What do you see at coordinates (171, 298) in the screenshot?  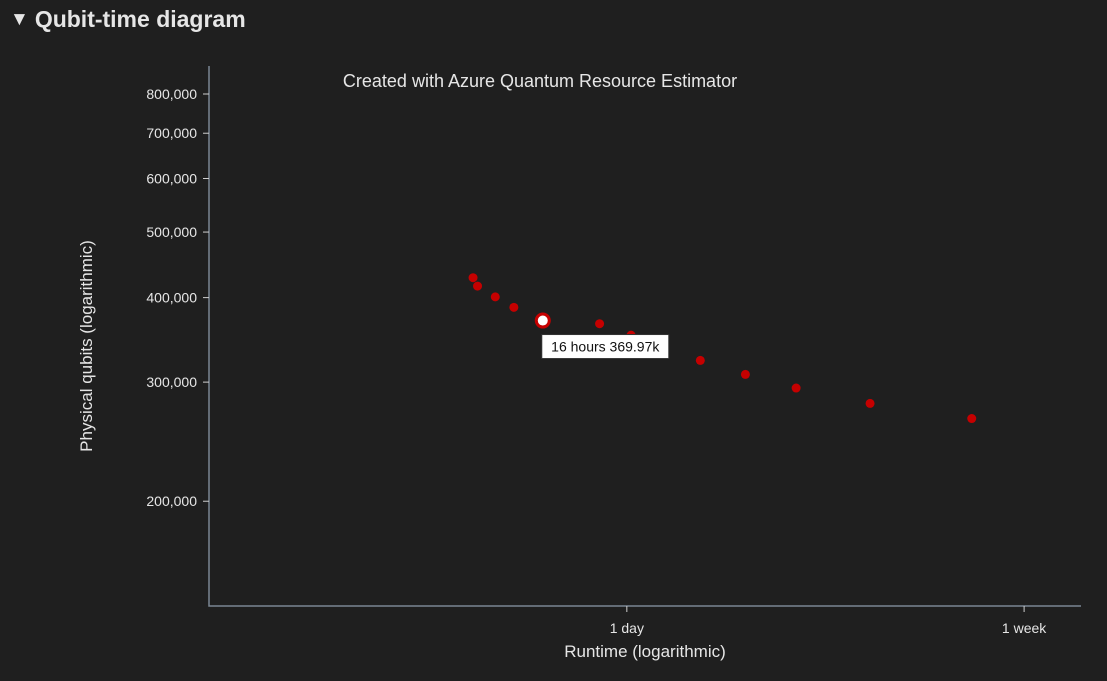 I see `y-tick-label: 400,000` at bounding box center [171, 298].